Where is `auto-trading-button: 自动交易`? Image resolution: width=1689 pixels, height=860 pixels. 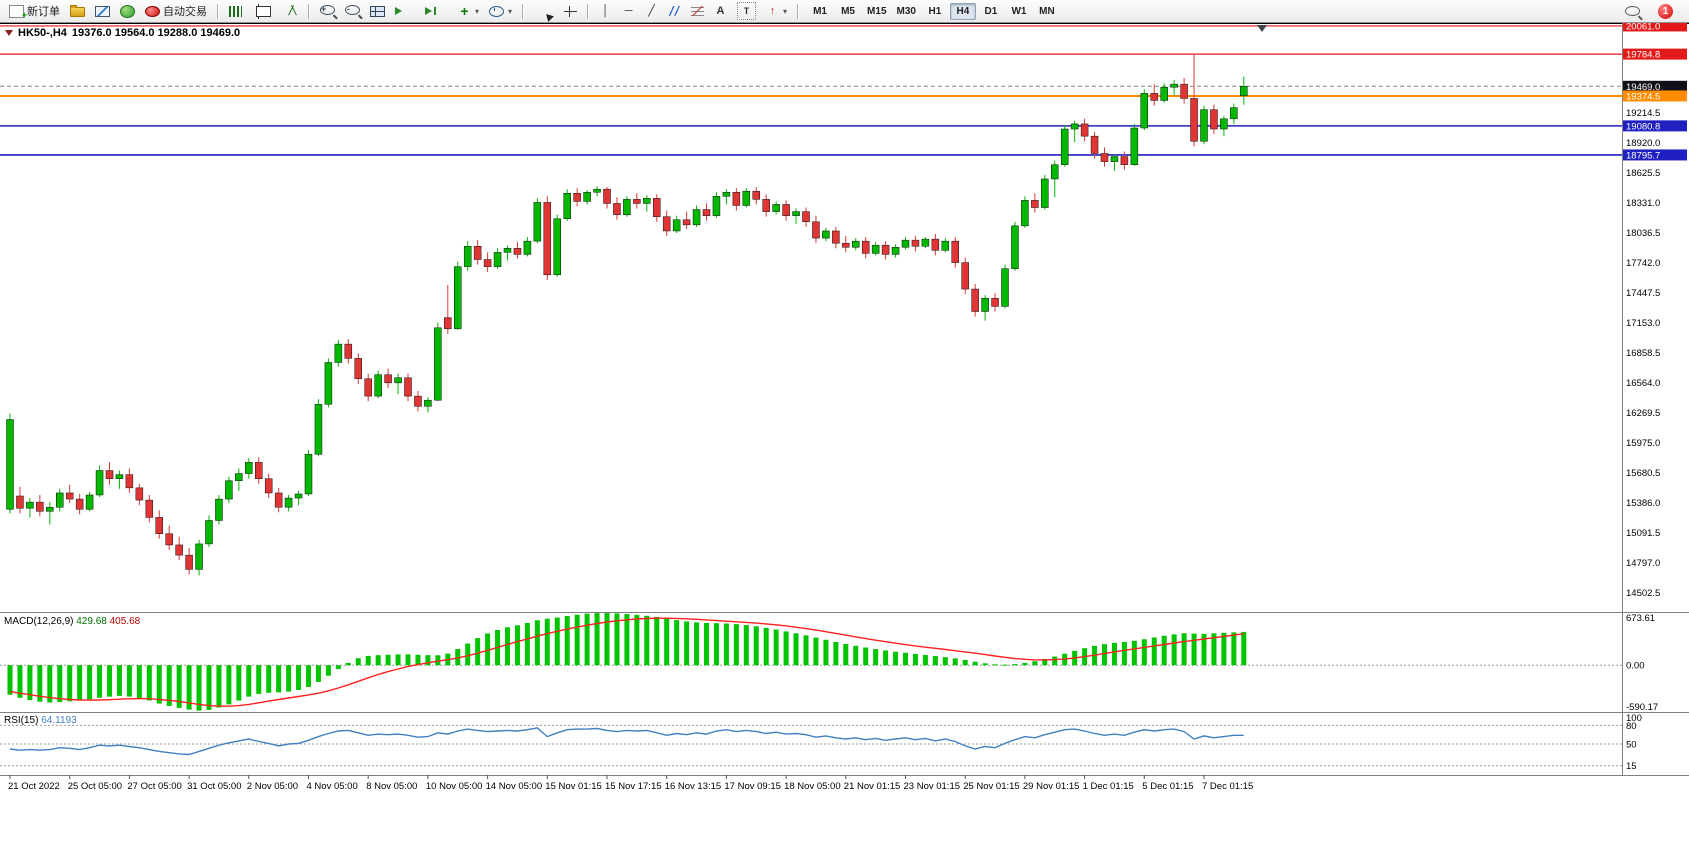 auto-trading-button: 自动交易 is located at coordinates (176, 11).